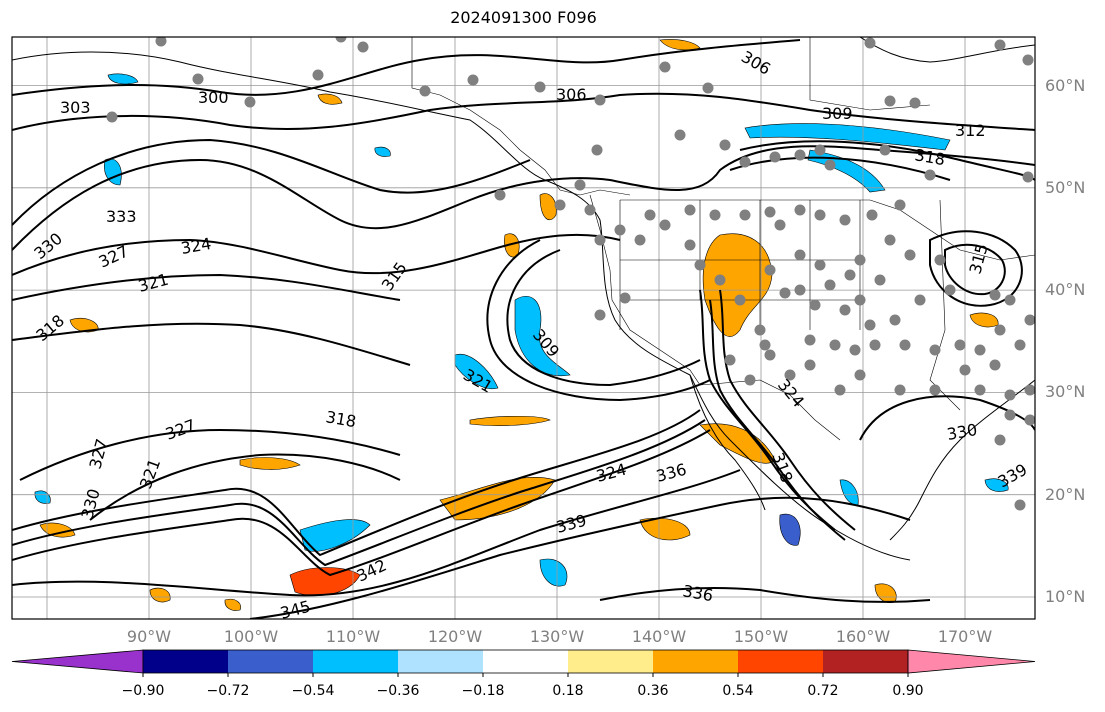 This screenshot has height=712, width=1105. Describe the element at coordinates (143, 691) in the screenshot. I see `colorbar-tick-label: −0.90` at that location.